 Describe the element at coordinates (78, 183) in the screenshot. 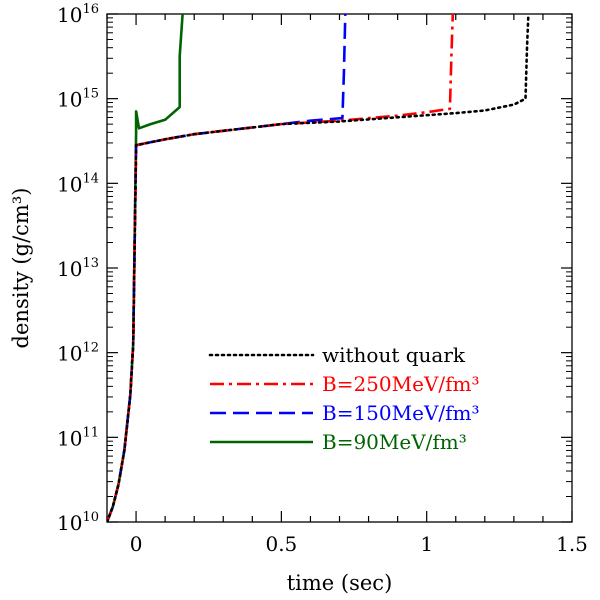

I see `y-tick-label: 1014` at that location.